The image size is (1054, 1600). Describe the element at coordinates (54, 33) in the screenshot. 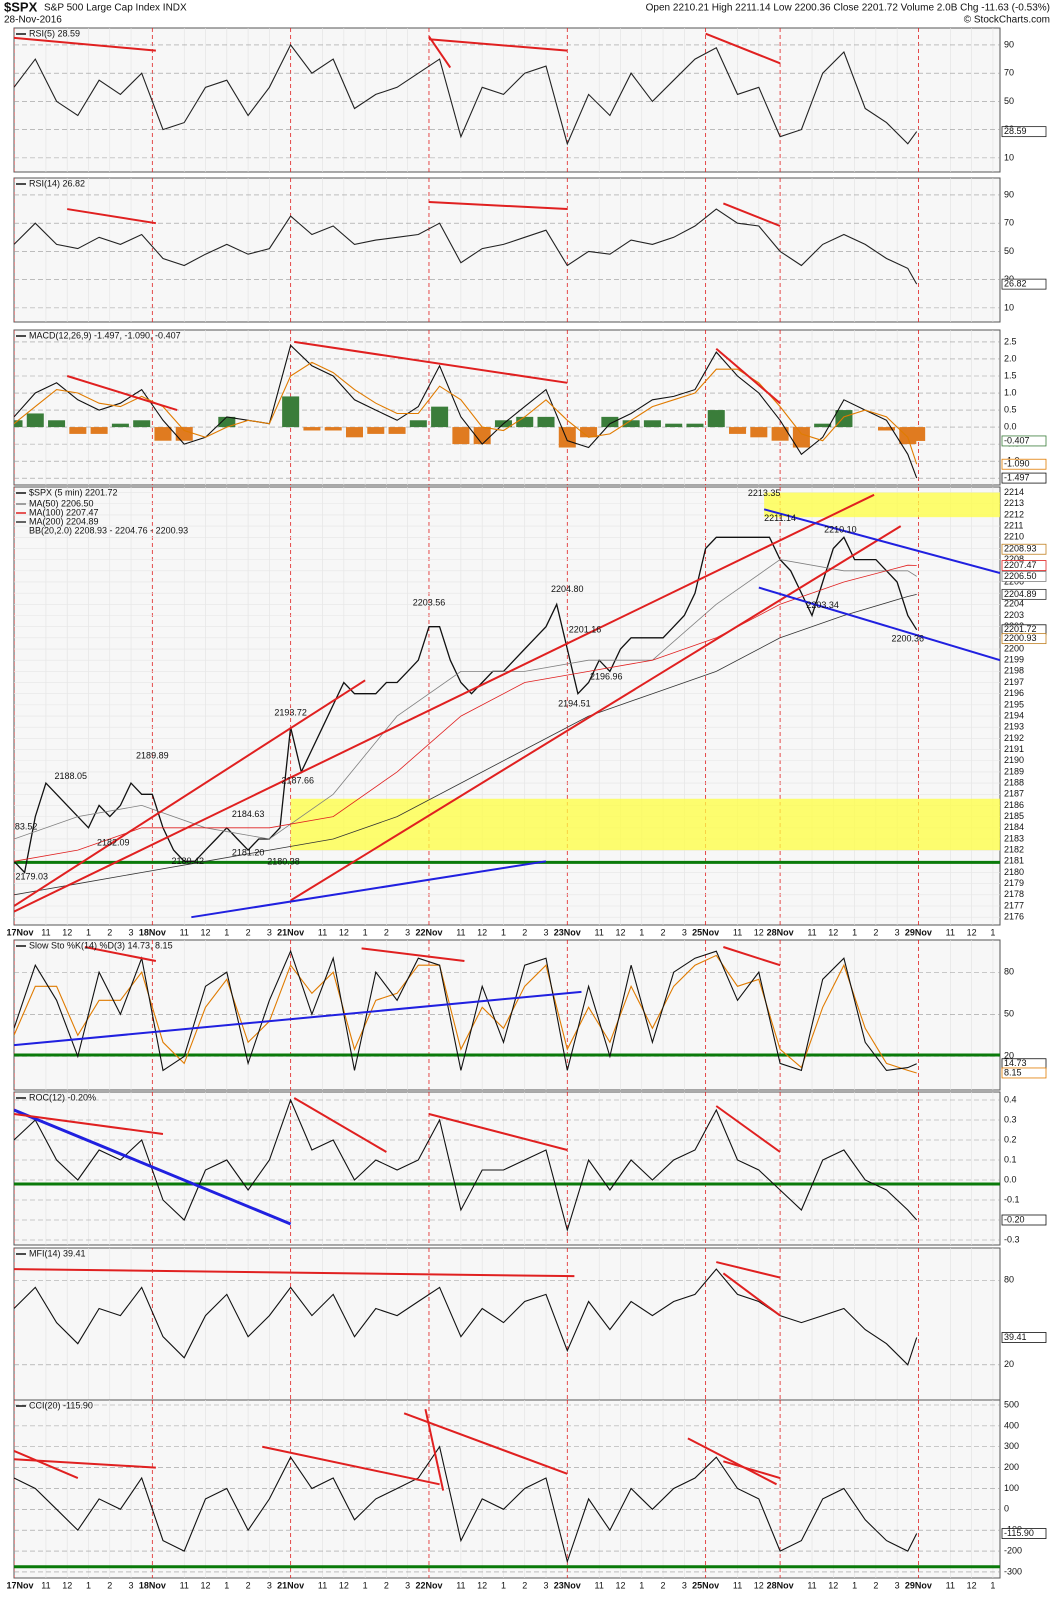

I see `panel-title: RSI(5) 28.59` at that location.